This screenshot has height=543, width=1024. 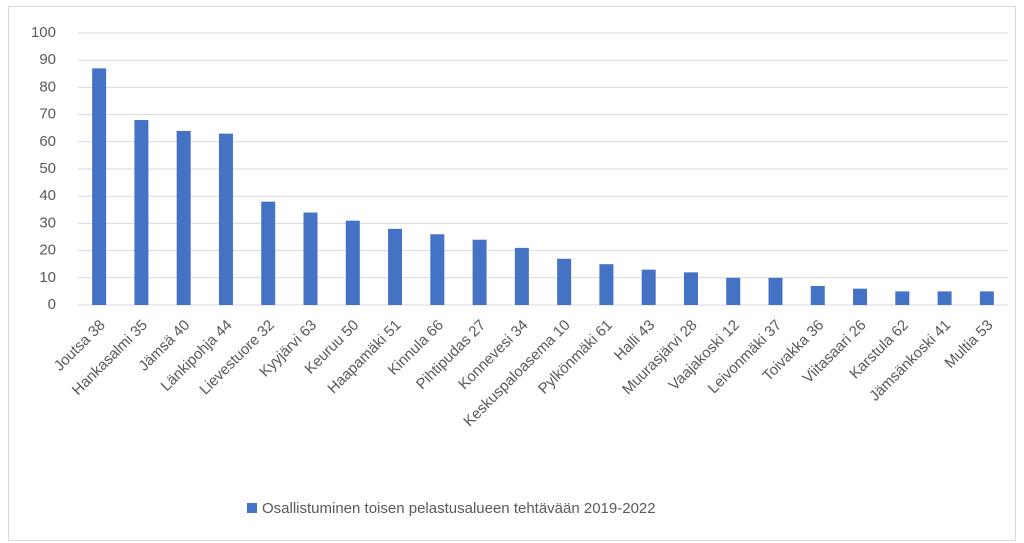 I want to click on y-tick-label: 80, so click(x=47, y=86).